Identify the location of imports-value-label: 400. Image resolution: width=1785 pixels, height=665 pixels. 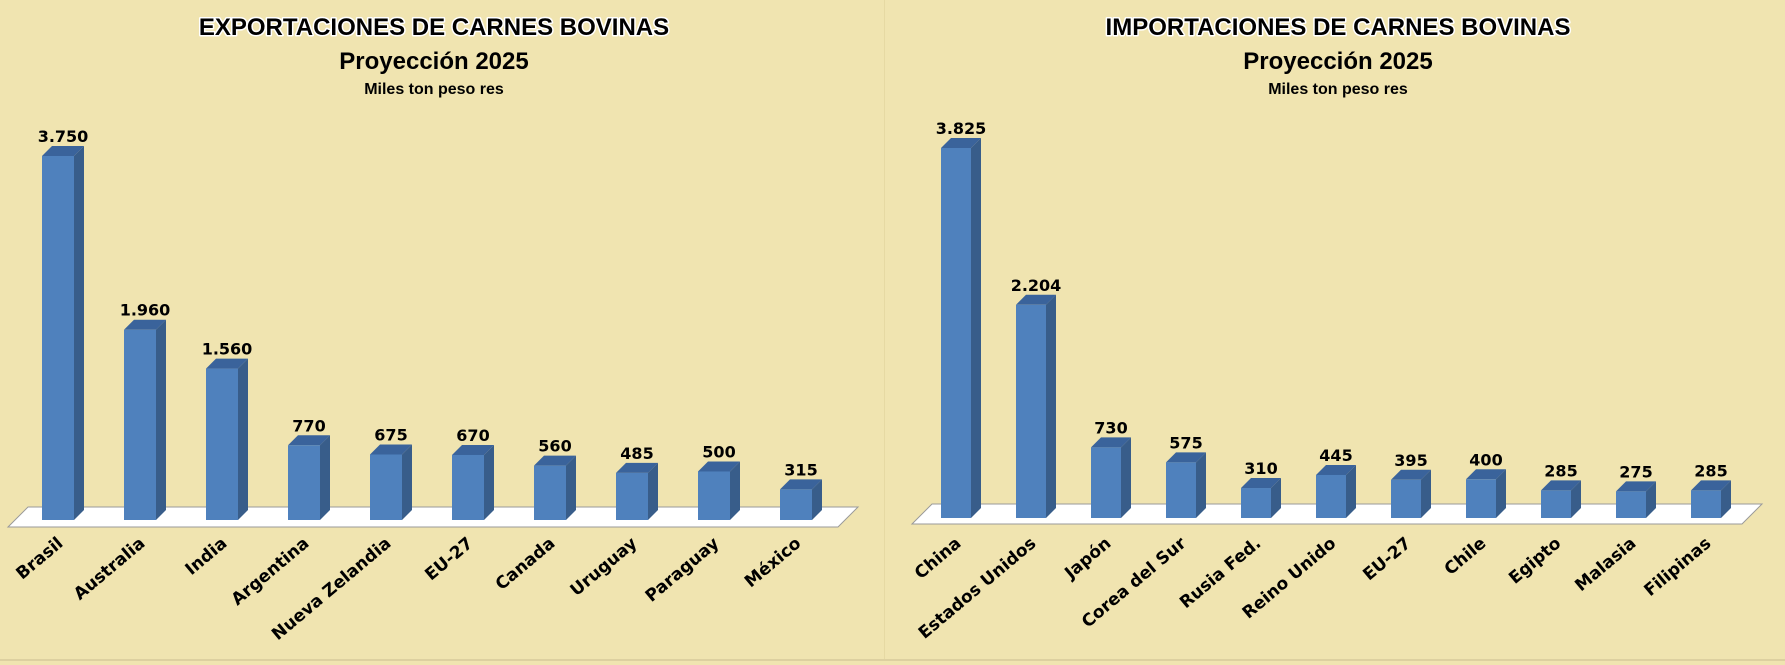
(1485, 459).